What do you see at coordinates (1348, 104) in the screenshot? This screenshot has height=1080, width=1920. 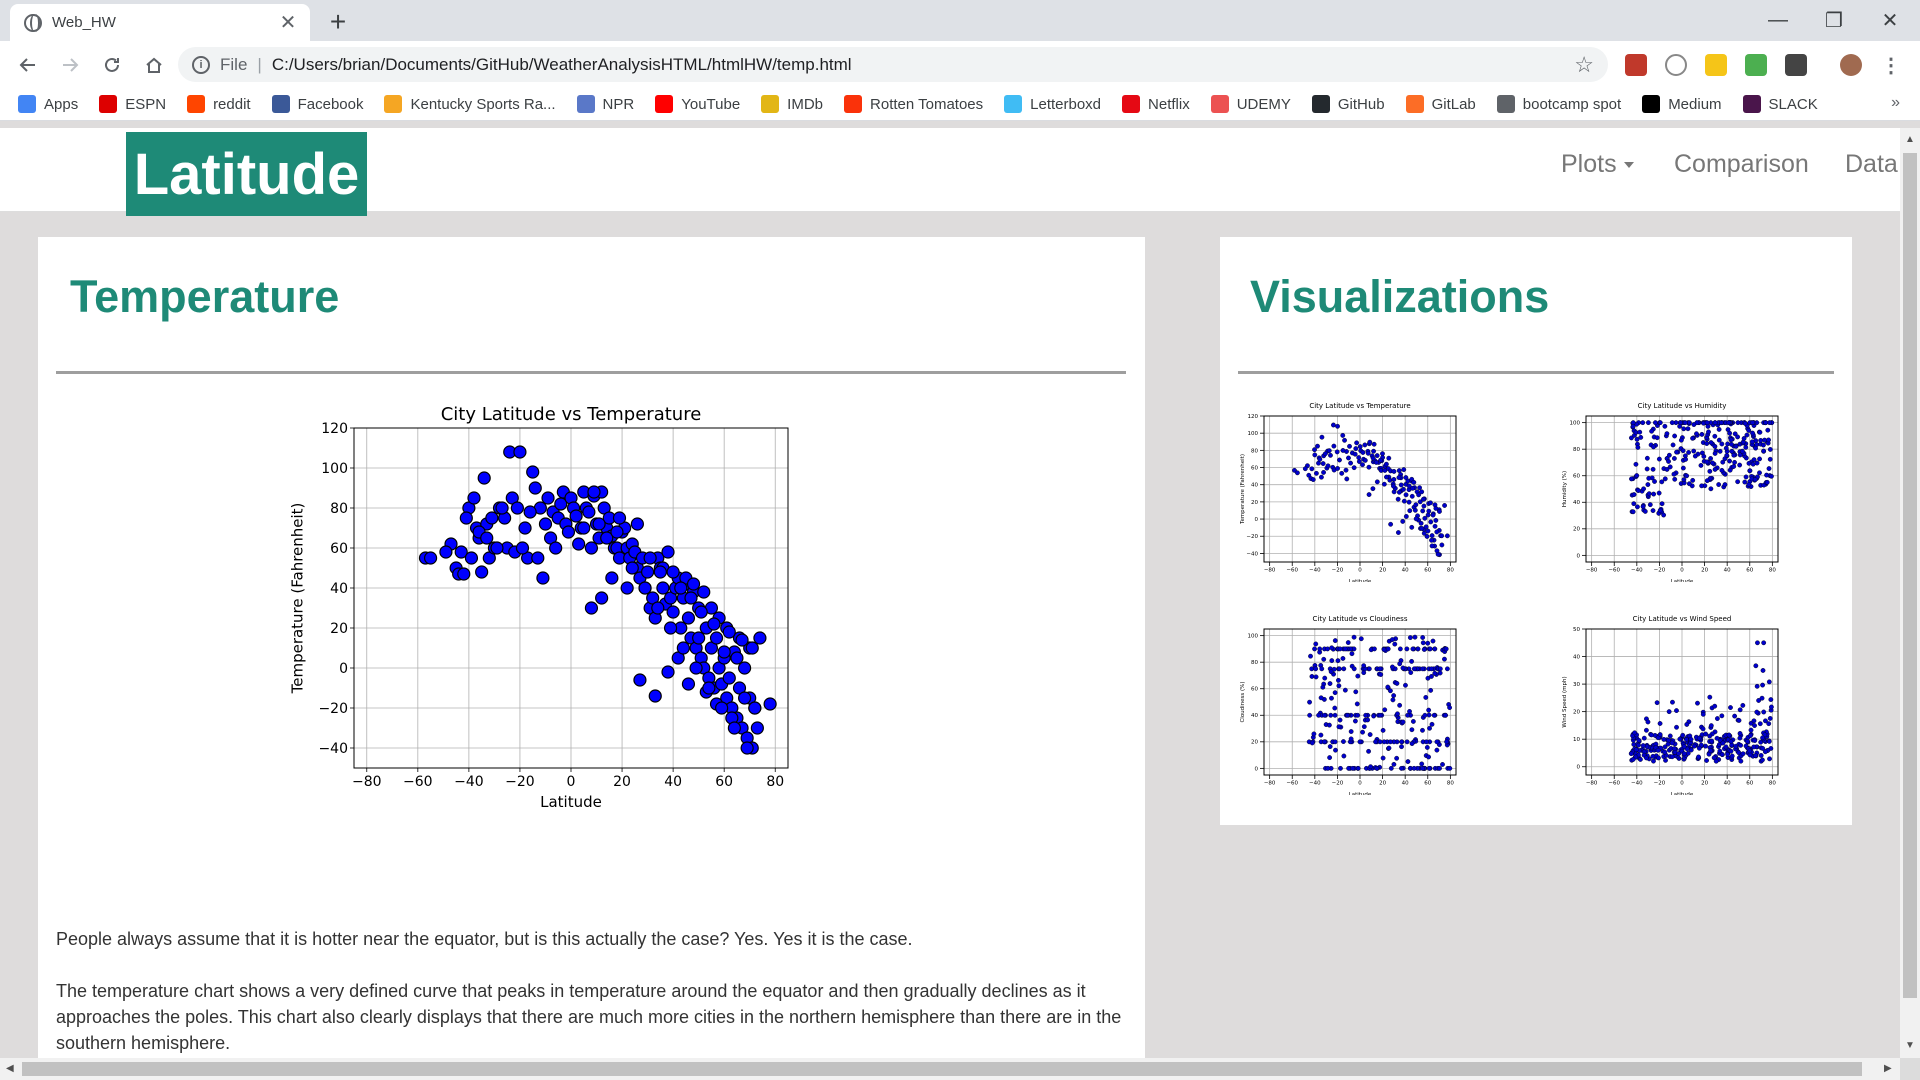 I see `bookmark-item: GitHub` at bounding box center [1348, 104].